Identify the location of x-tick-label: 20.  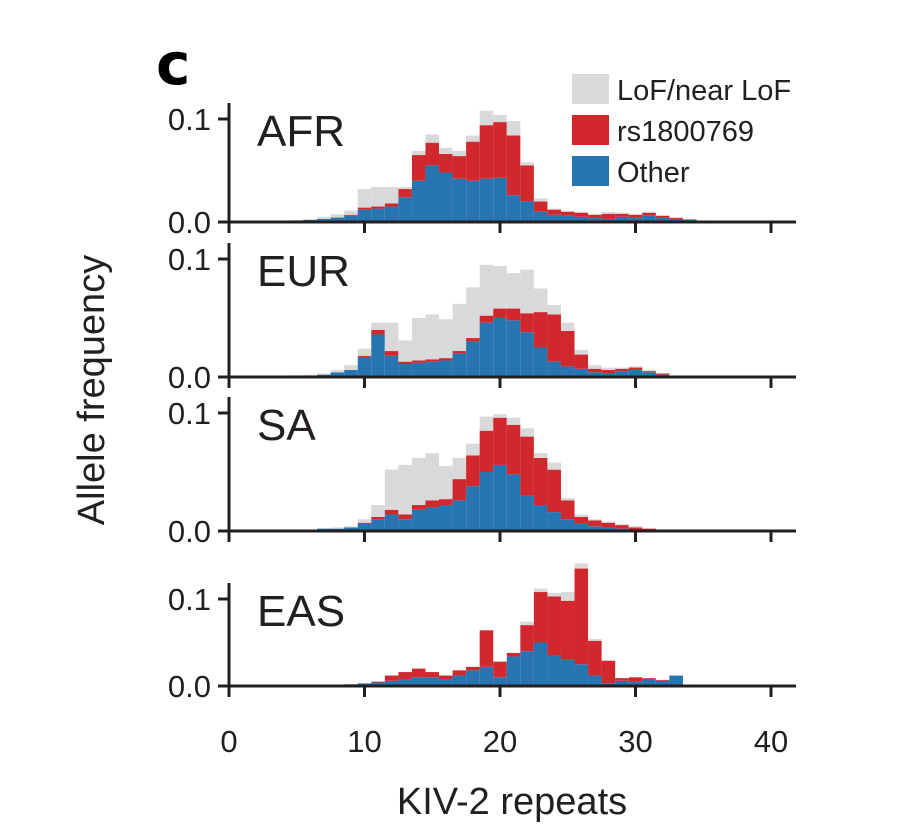
(500, 741).